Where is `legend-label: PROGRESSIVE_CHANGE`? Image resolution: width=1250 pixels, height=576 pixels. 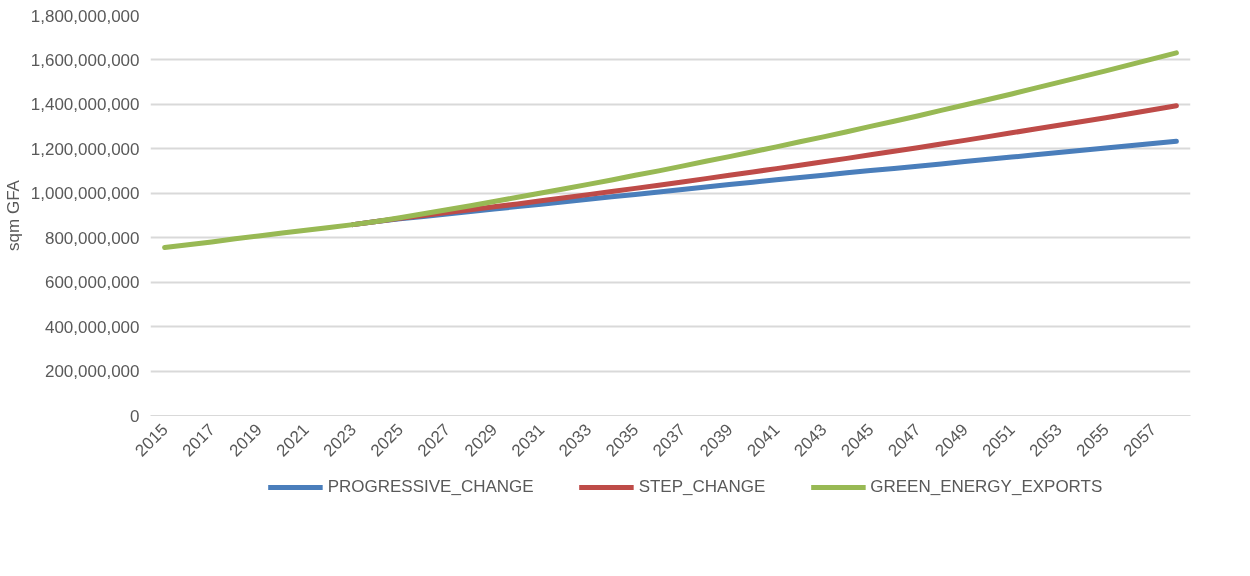
legend-label: PROGRESSIVE_CHANGE is located at coordinates (430, 486).